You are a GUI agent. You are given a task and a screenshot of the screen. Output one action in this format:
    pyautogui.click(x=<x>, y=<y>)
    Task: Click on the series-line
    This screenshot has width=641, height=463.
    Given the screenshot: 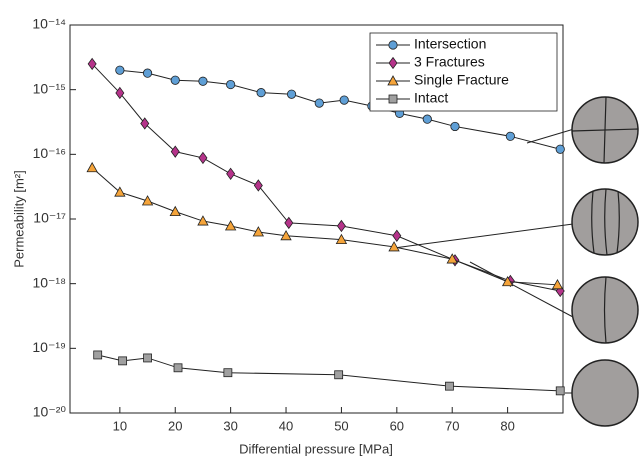 What is the action you would take?
    pyautogui.click(x=329, y=373)
    